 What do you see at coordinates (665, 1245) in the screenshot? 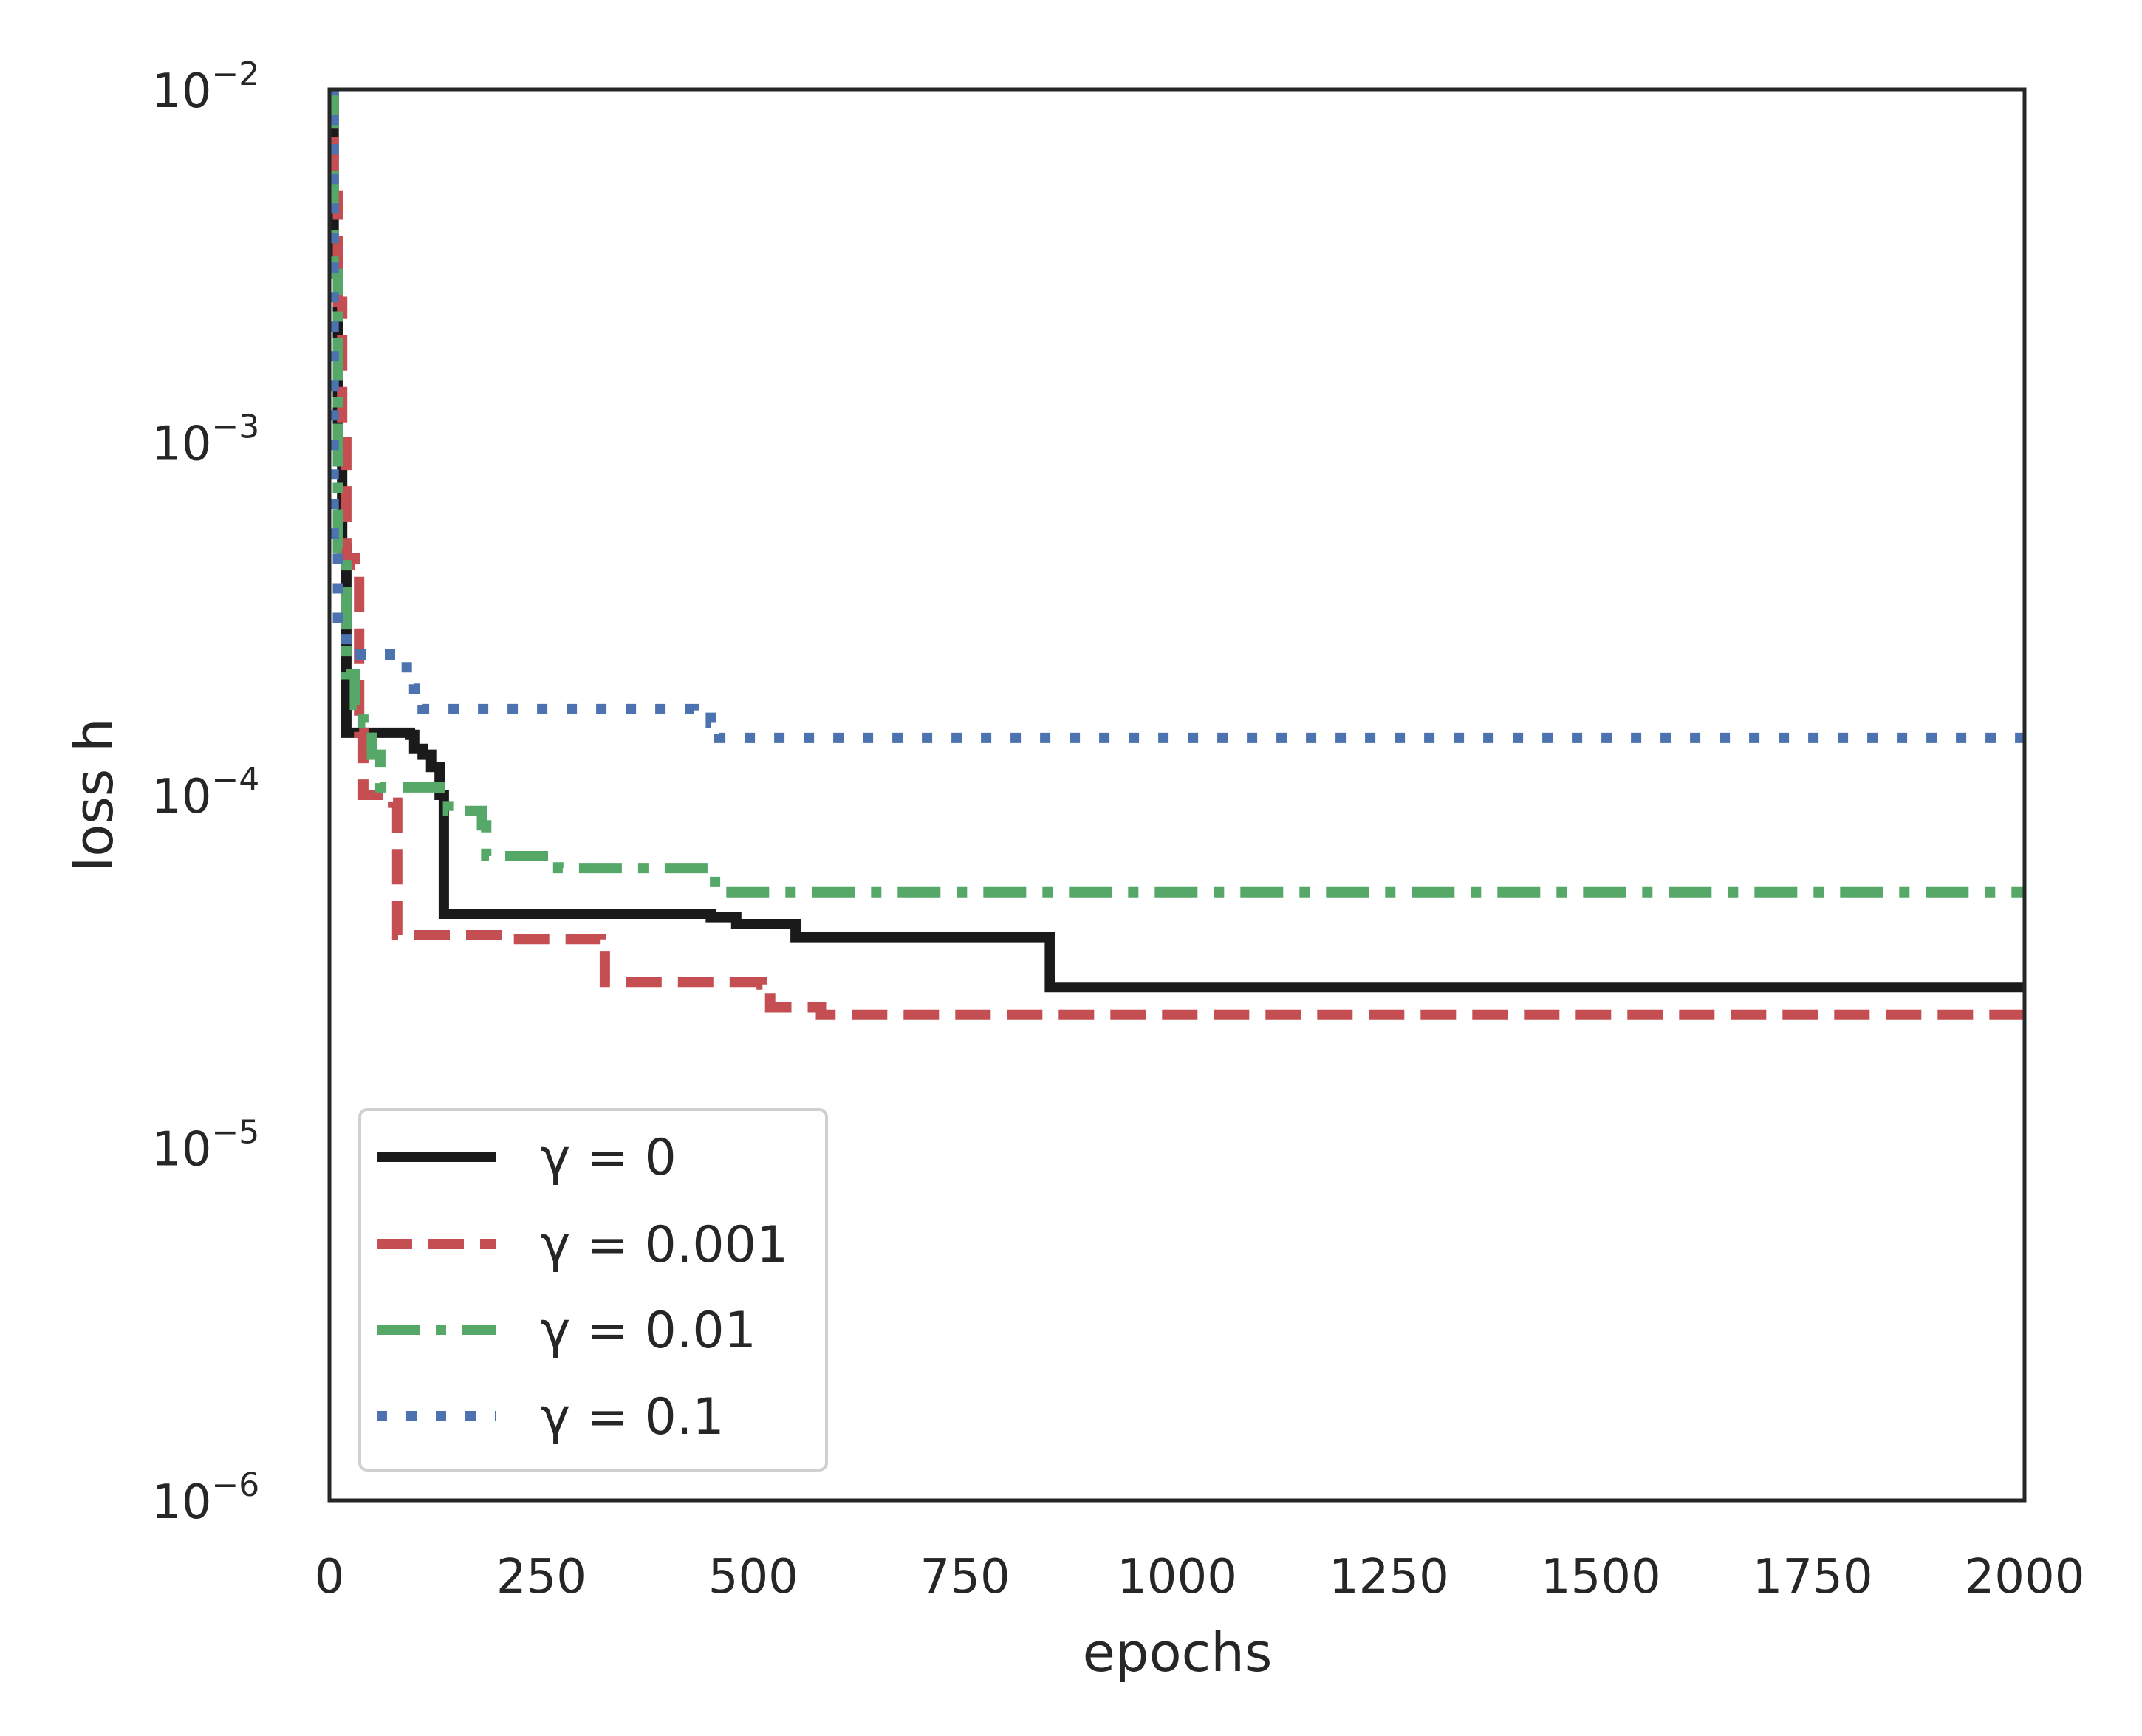
I see `legend-label-1: γ = 0.001` at bounding box center [665, 1245].